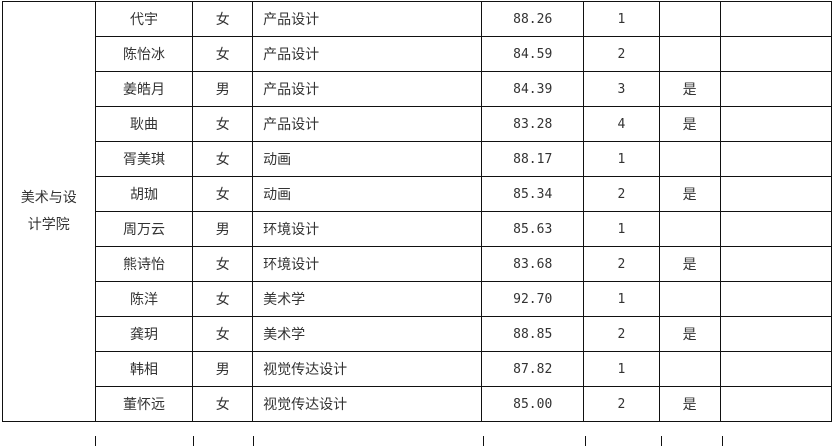 This screenshot has width=832, height=446. Describe the element at coordinates (144, 124) in the screenshot. I see `name-cell: 耿曲` at that location.